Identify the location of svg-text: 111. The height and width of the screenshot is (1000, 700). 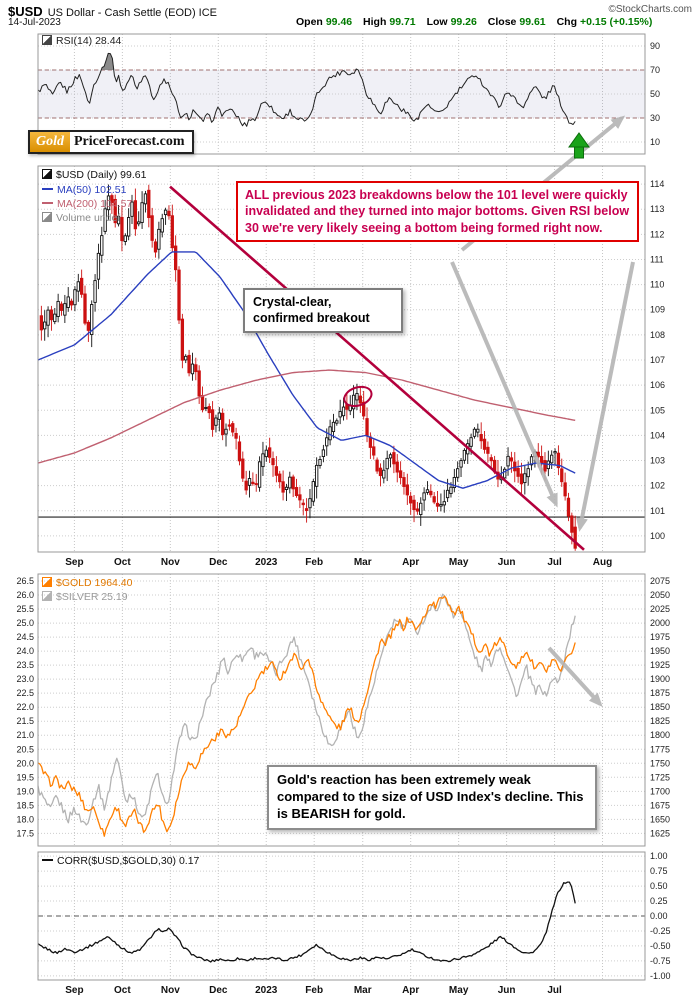
(657, 259).